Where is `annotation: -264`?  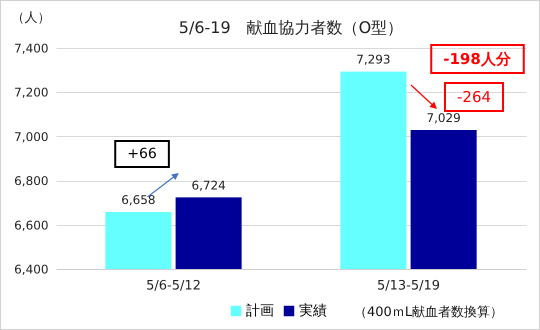
annotation: -264 is located at coordinates (474, 97).